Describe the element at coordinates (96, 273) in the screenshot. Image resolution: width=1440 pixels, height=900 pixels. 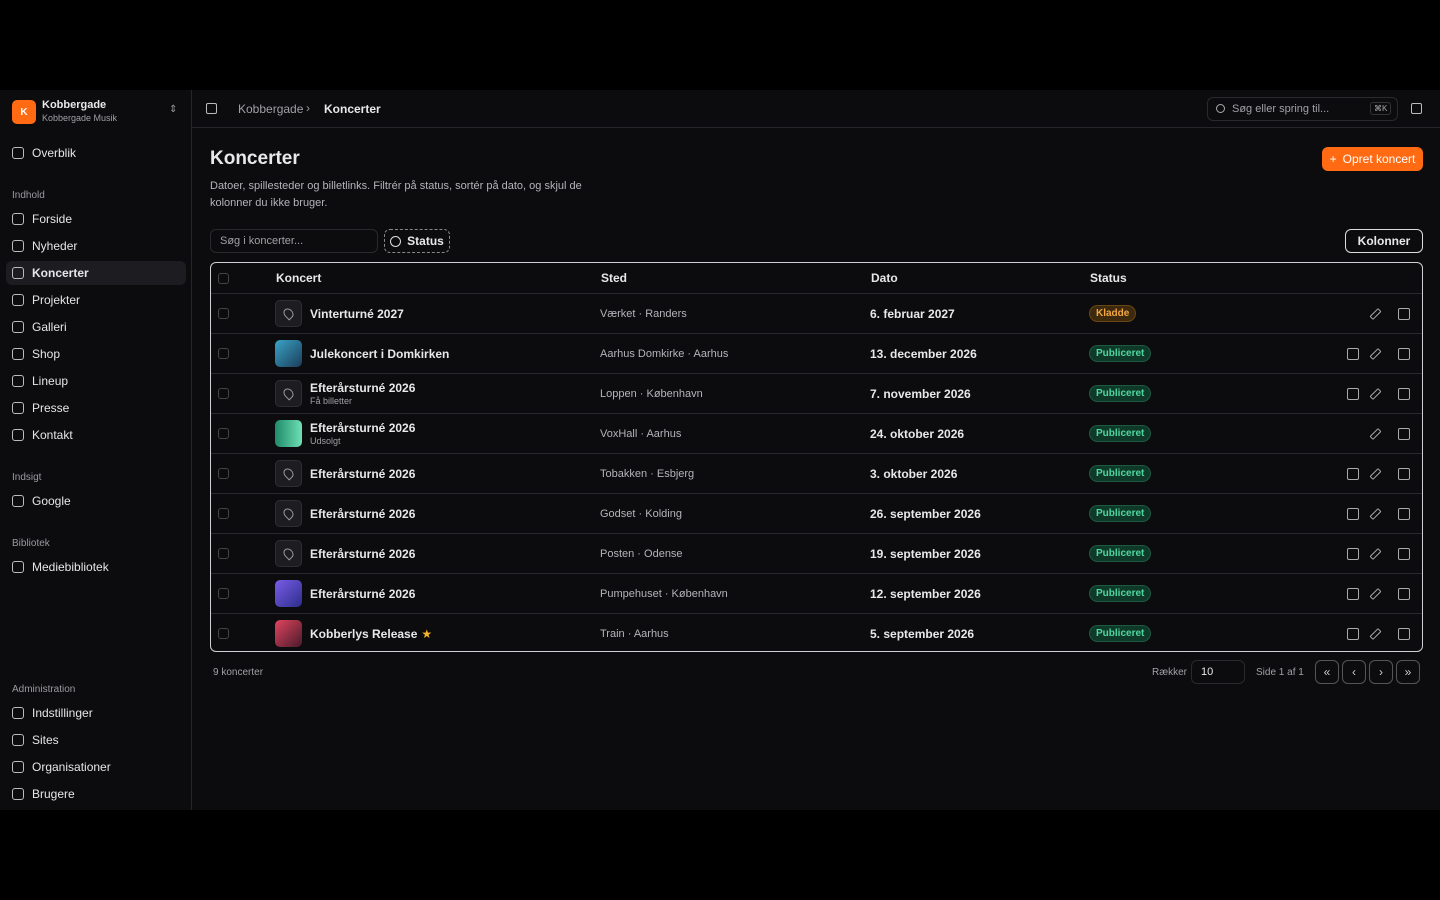
I see `nav-item: Koncerter` at that location.